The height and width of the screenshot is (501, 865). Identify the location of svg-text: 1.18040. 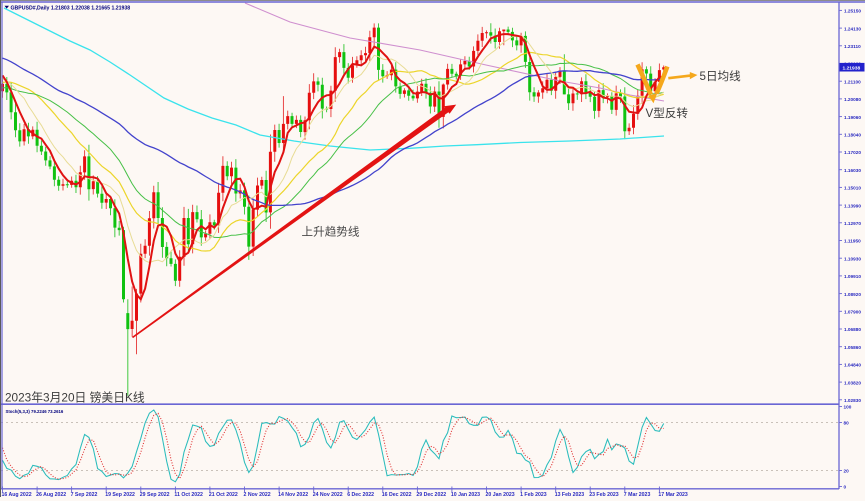
(852, 135).